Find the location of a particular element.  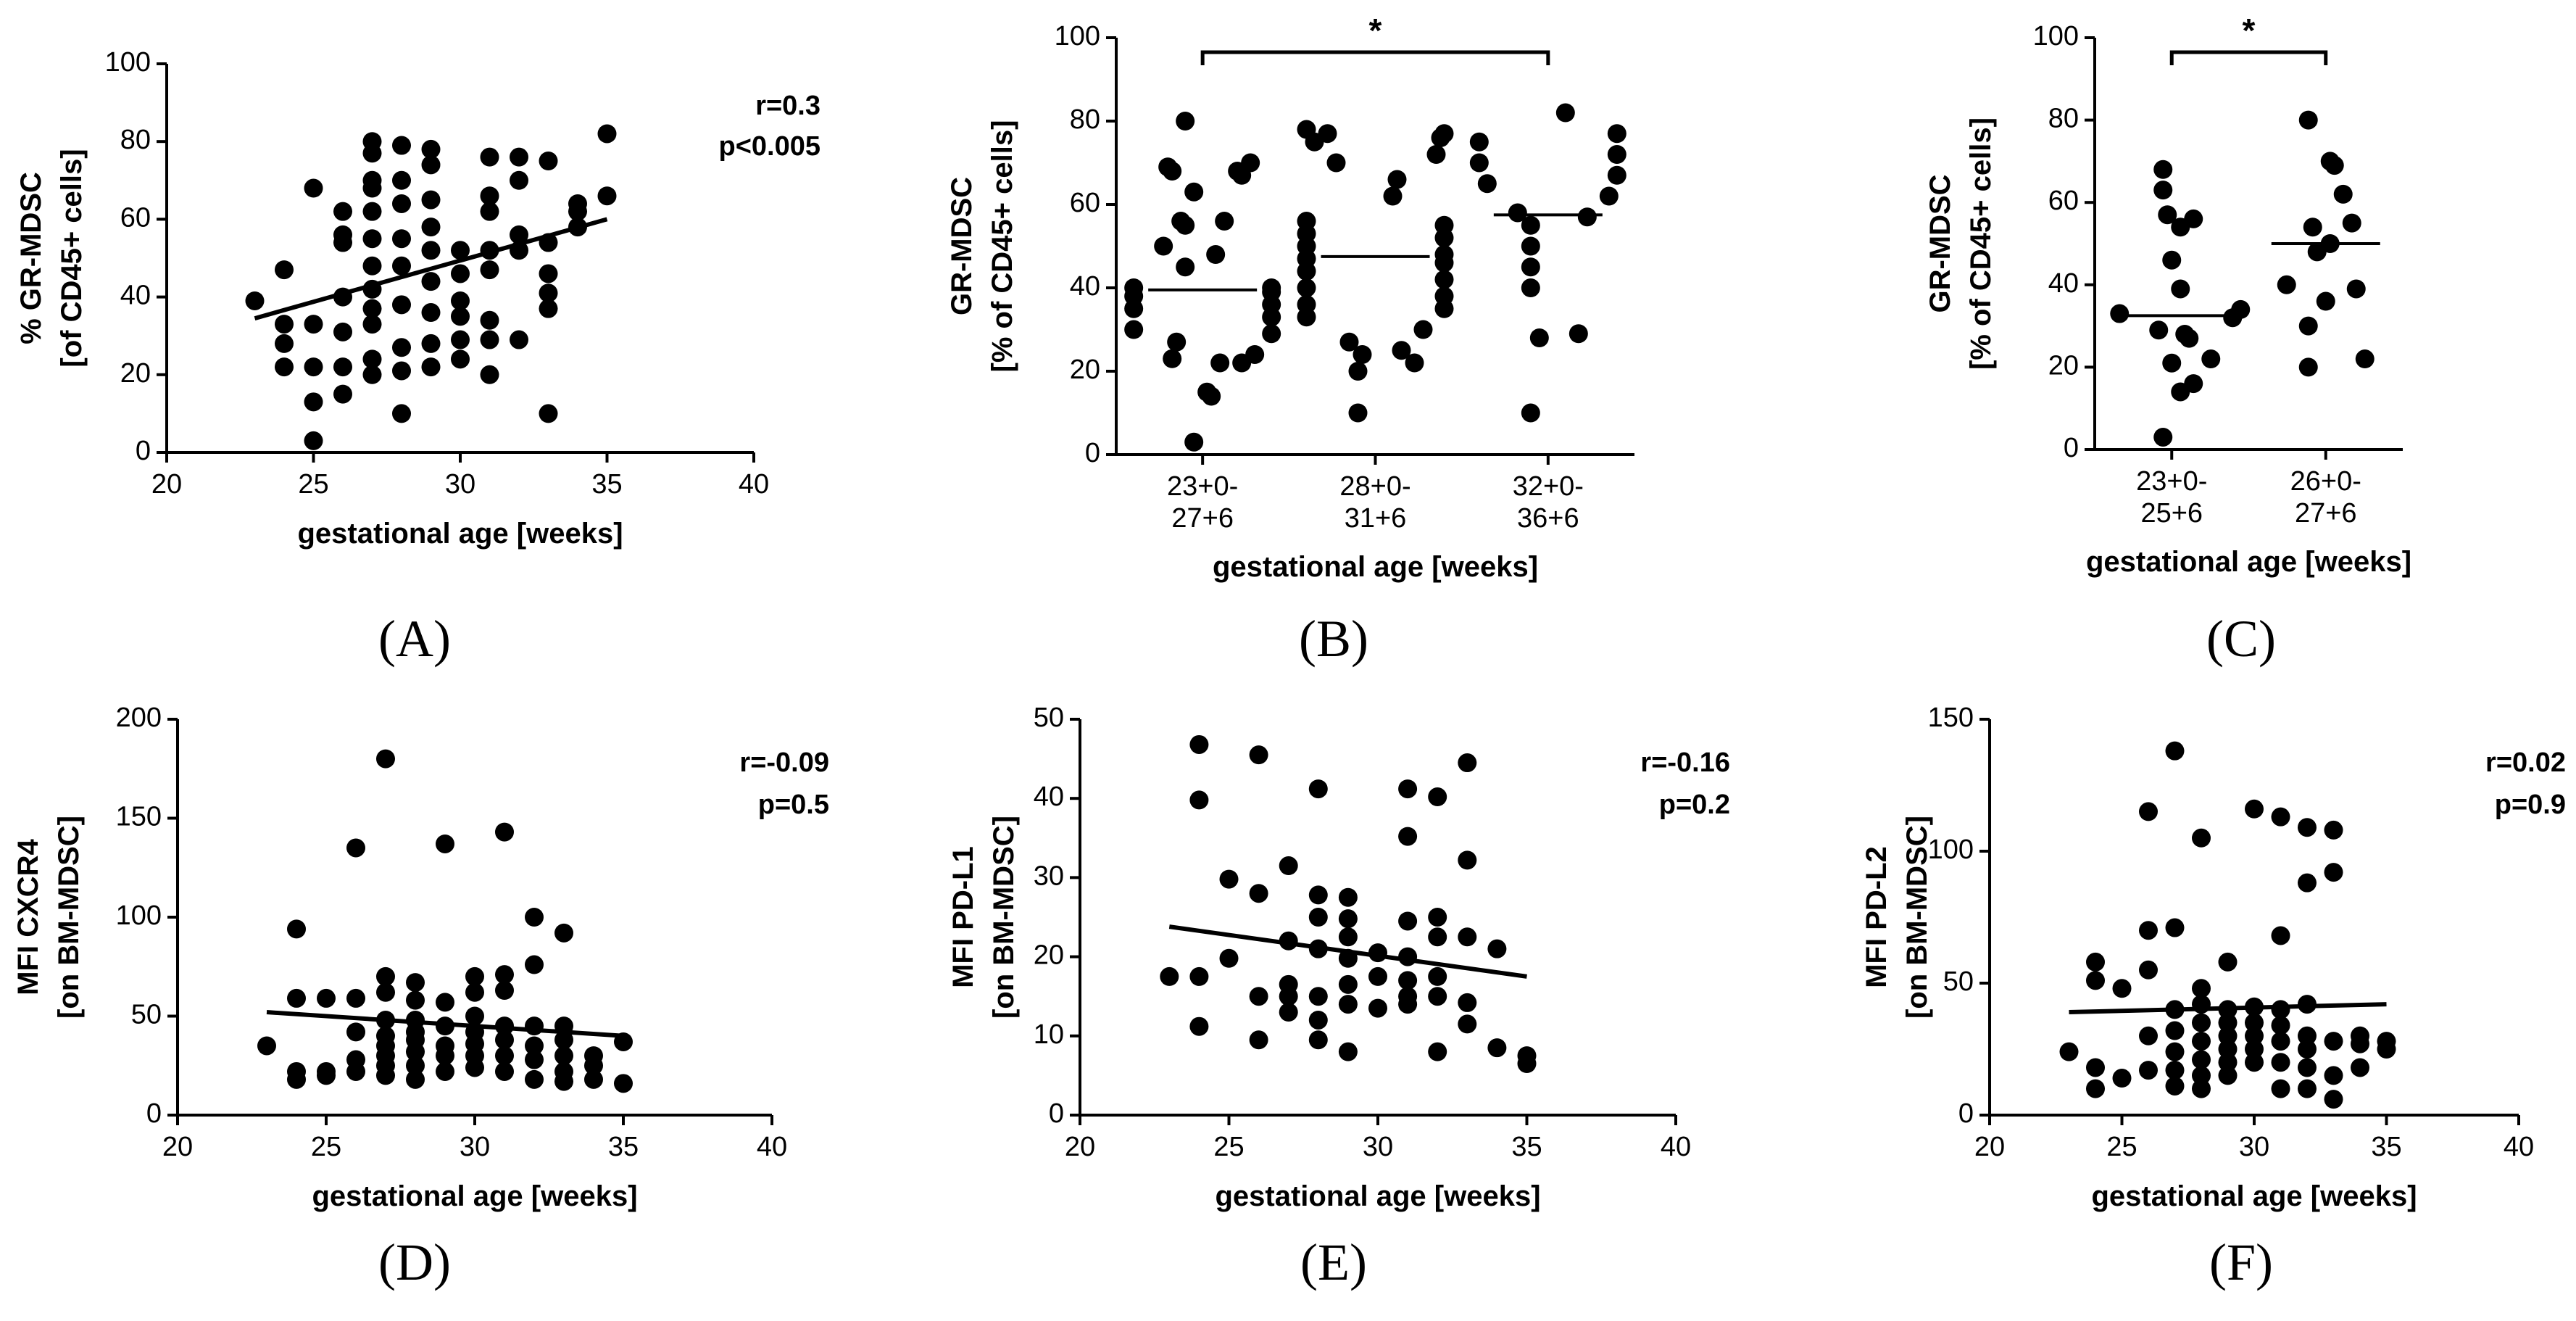

regression-line is located at coordinates (445, 1024).